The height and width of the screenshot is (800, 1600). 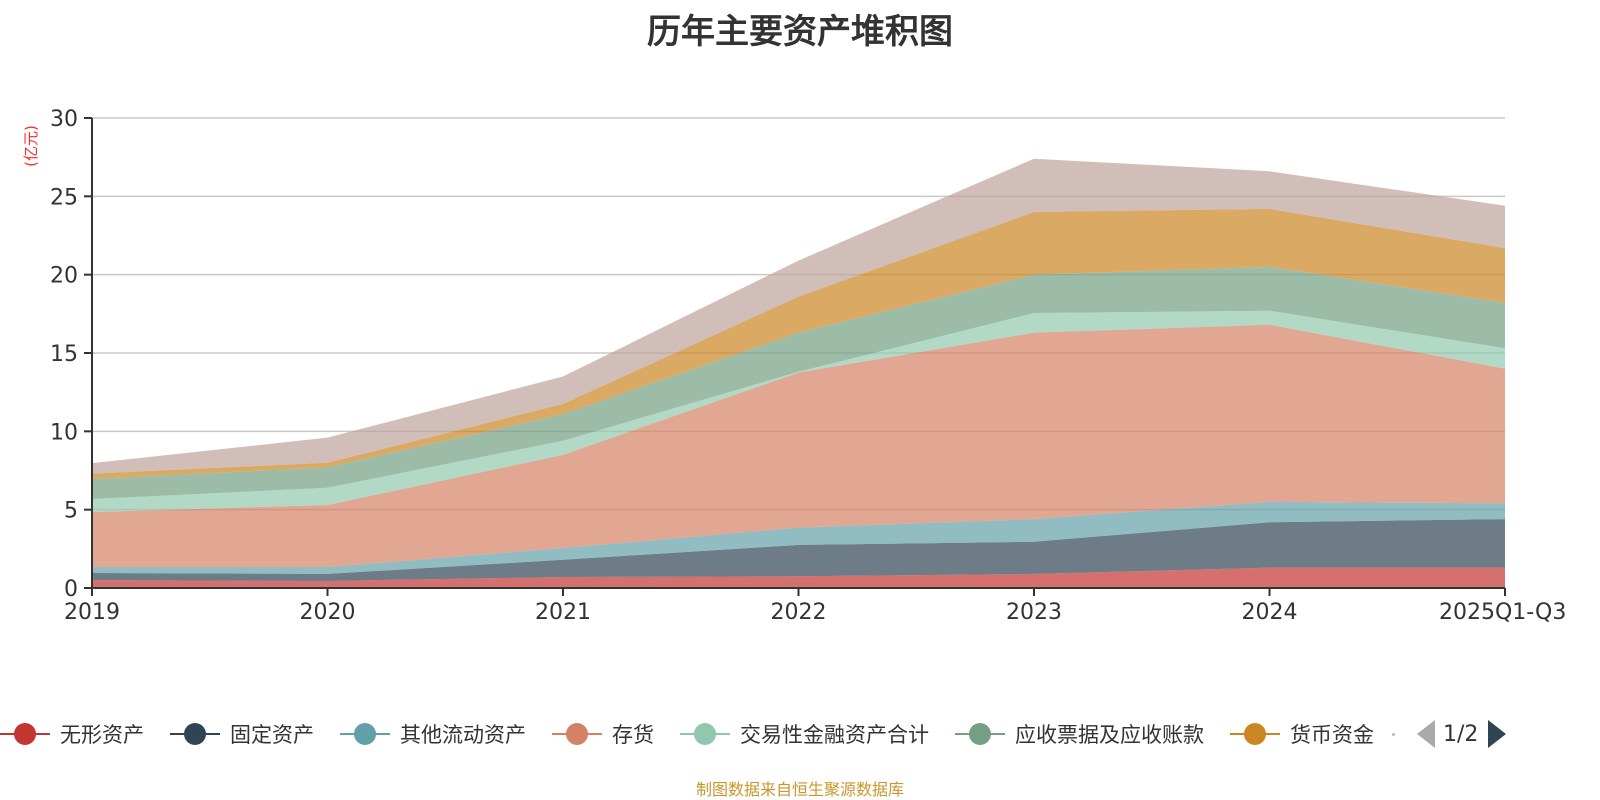 What do you see at coordinates (1270, 612) in the screenshot?
I see `x-tick-label: 2024` at bounding box center [1270, 612].